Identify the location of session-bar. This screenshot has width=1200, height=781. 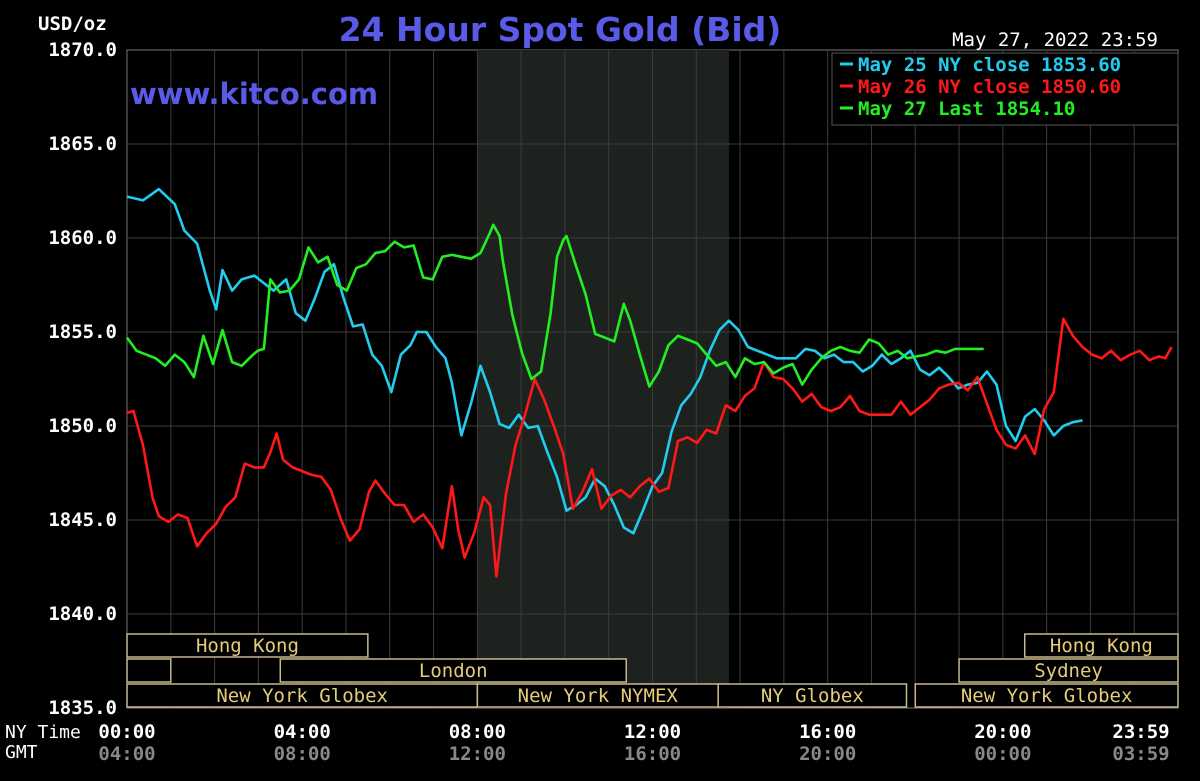
(149, 670).